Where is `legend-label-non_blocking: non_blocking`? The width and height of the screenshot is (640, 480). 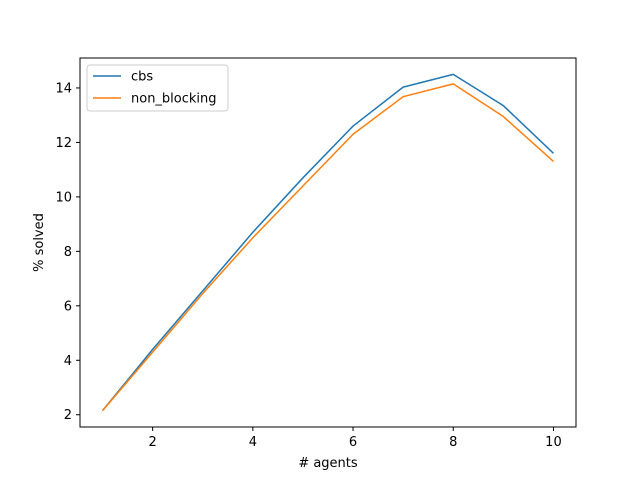 legend-label-non_blocking: non_blocking is located at coordinates (174, 99).